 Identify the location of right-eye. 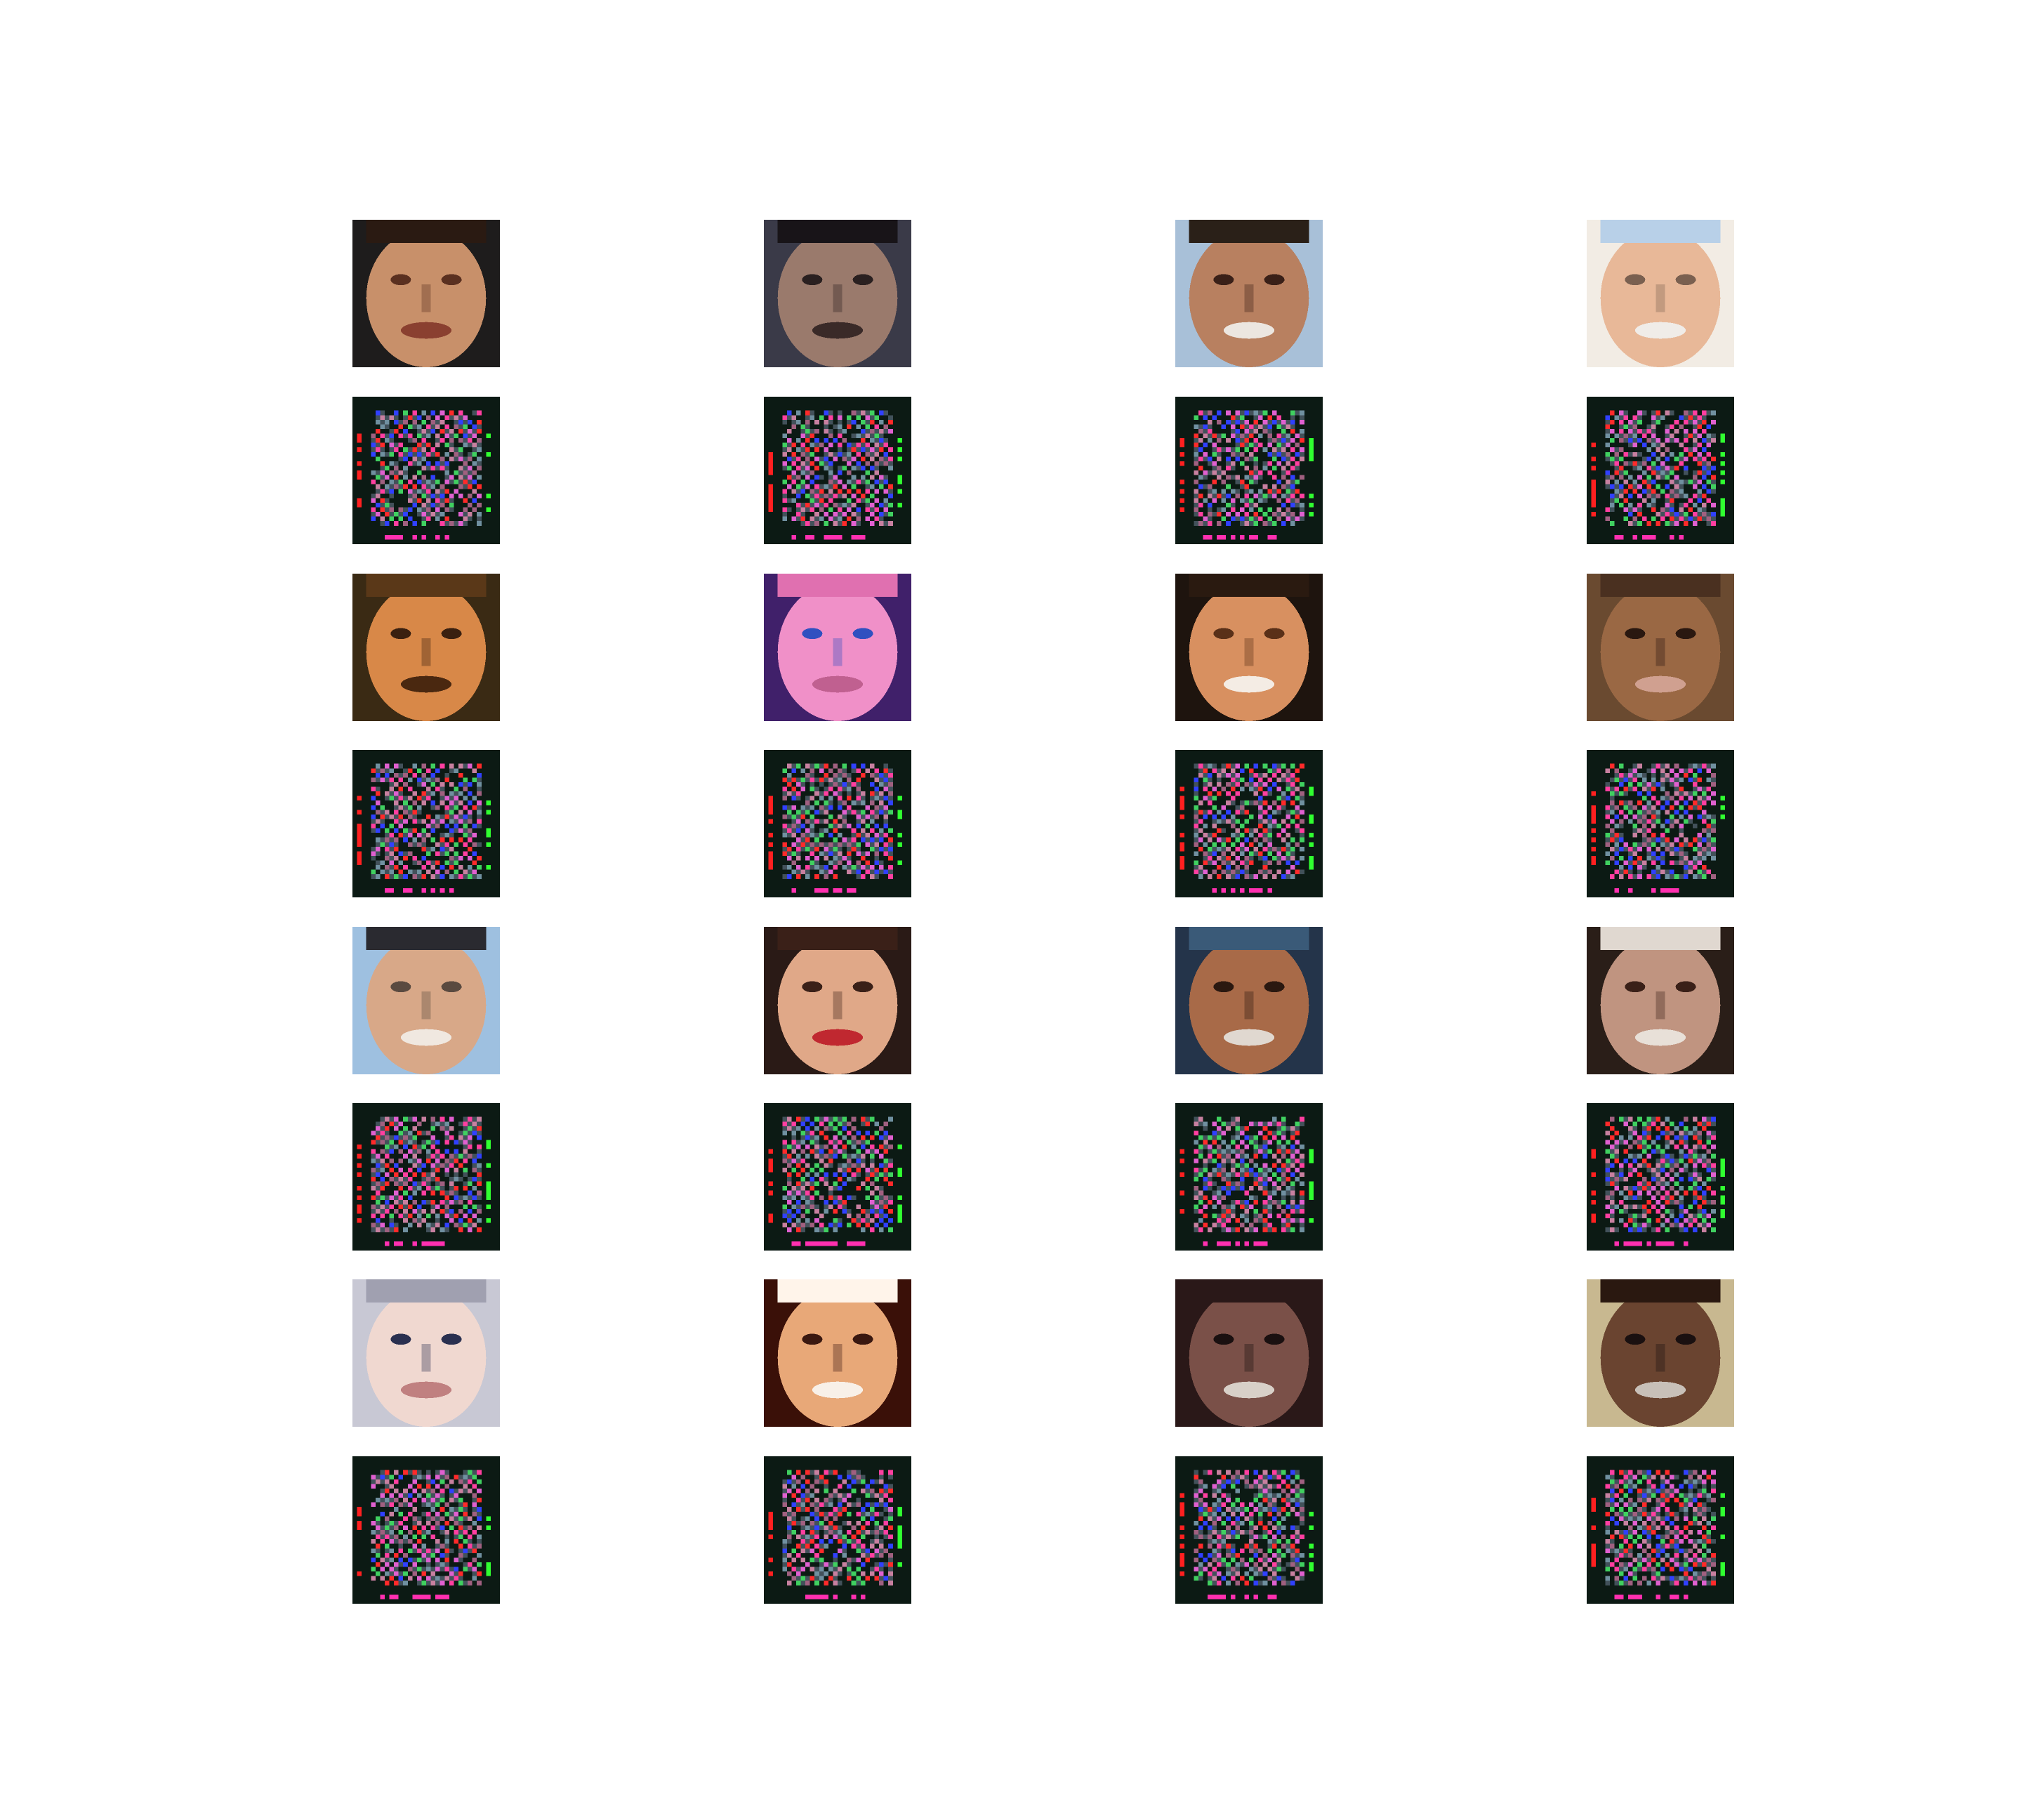
(862, 280).